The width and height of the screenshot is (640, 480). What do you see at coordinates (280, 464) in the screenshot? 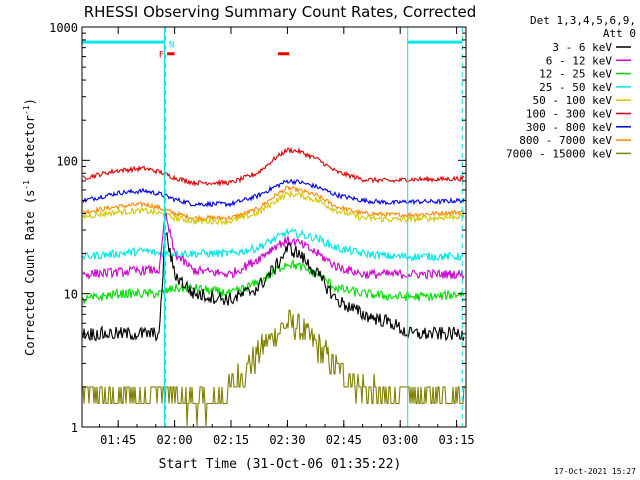
I see `x-axis-label: Start Time (31-Oct-06 01:35:22)` at bounding box center [280, 464].